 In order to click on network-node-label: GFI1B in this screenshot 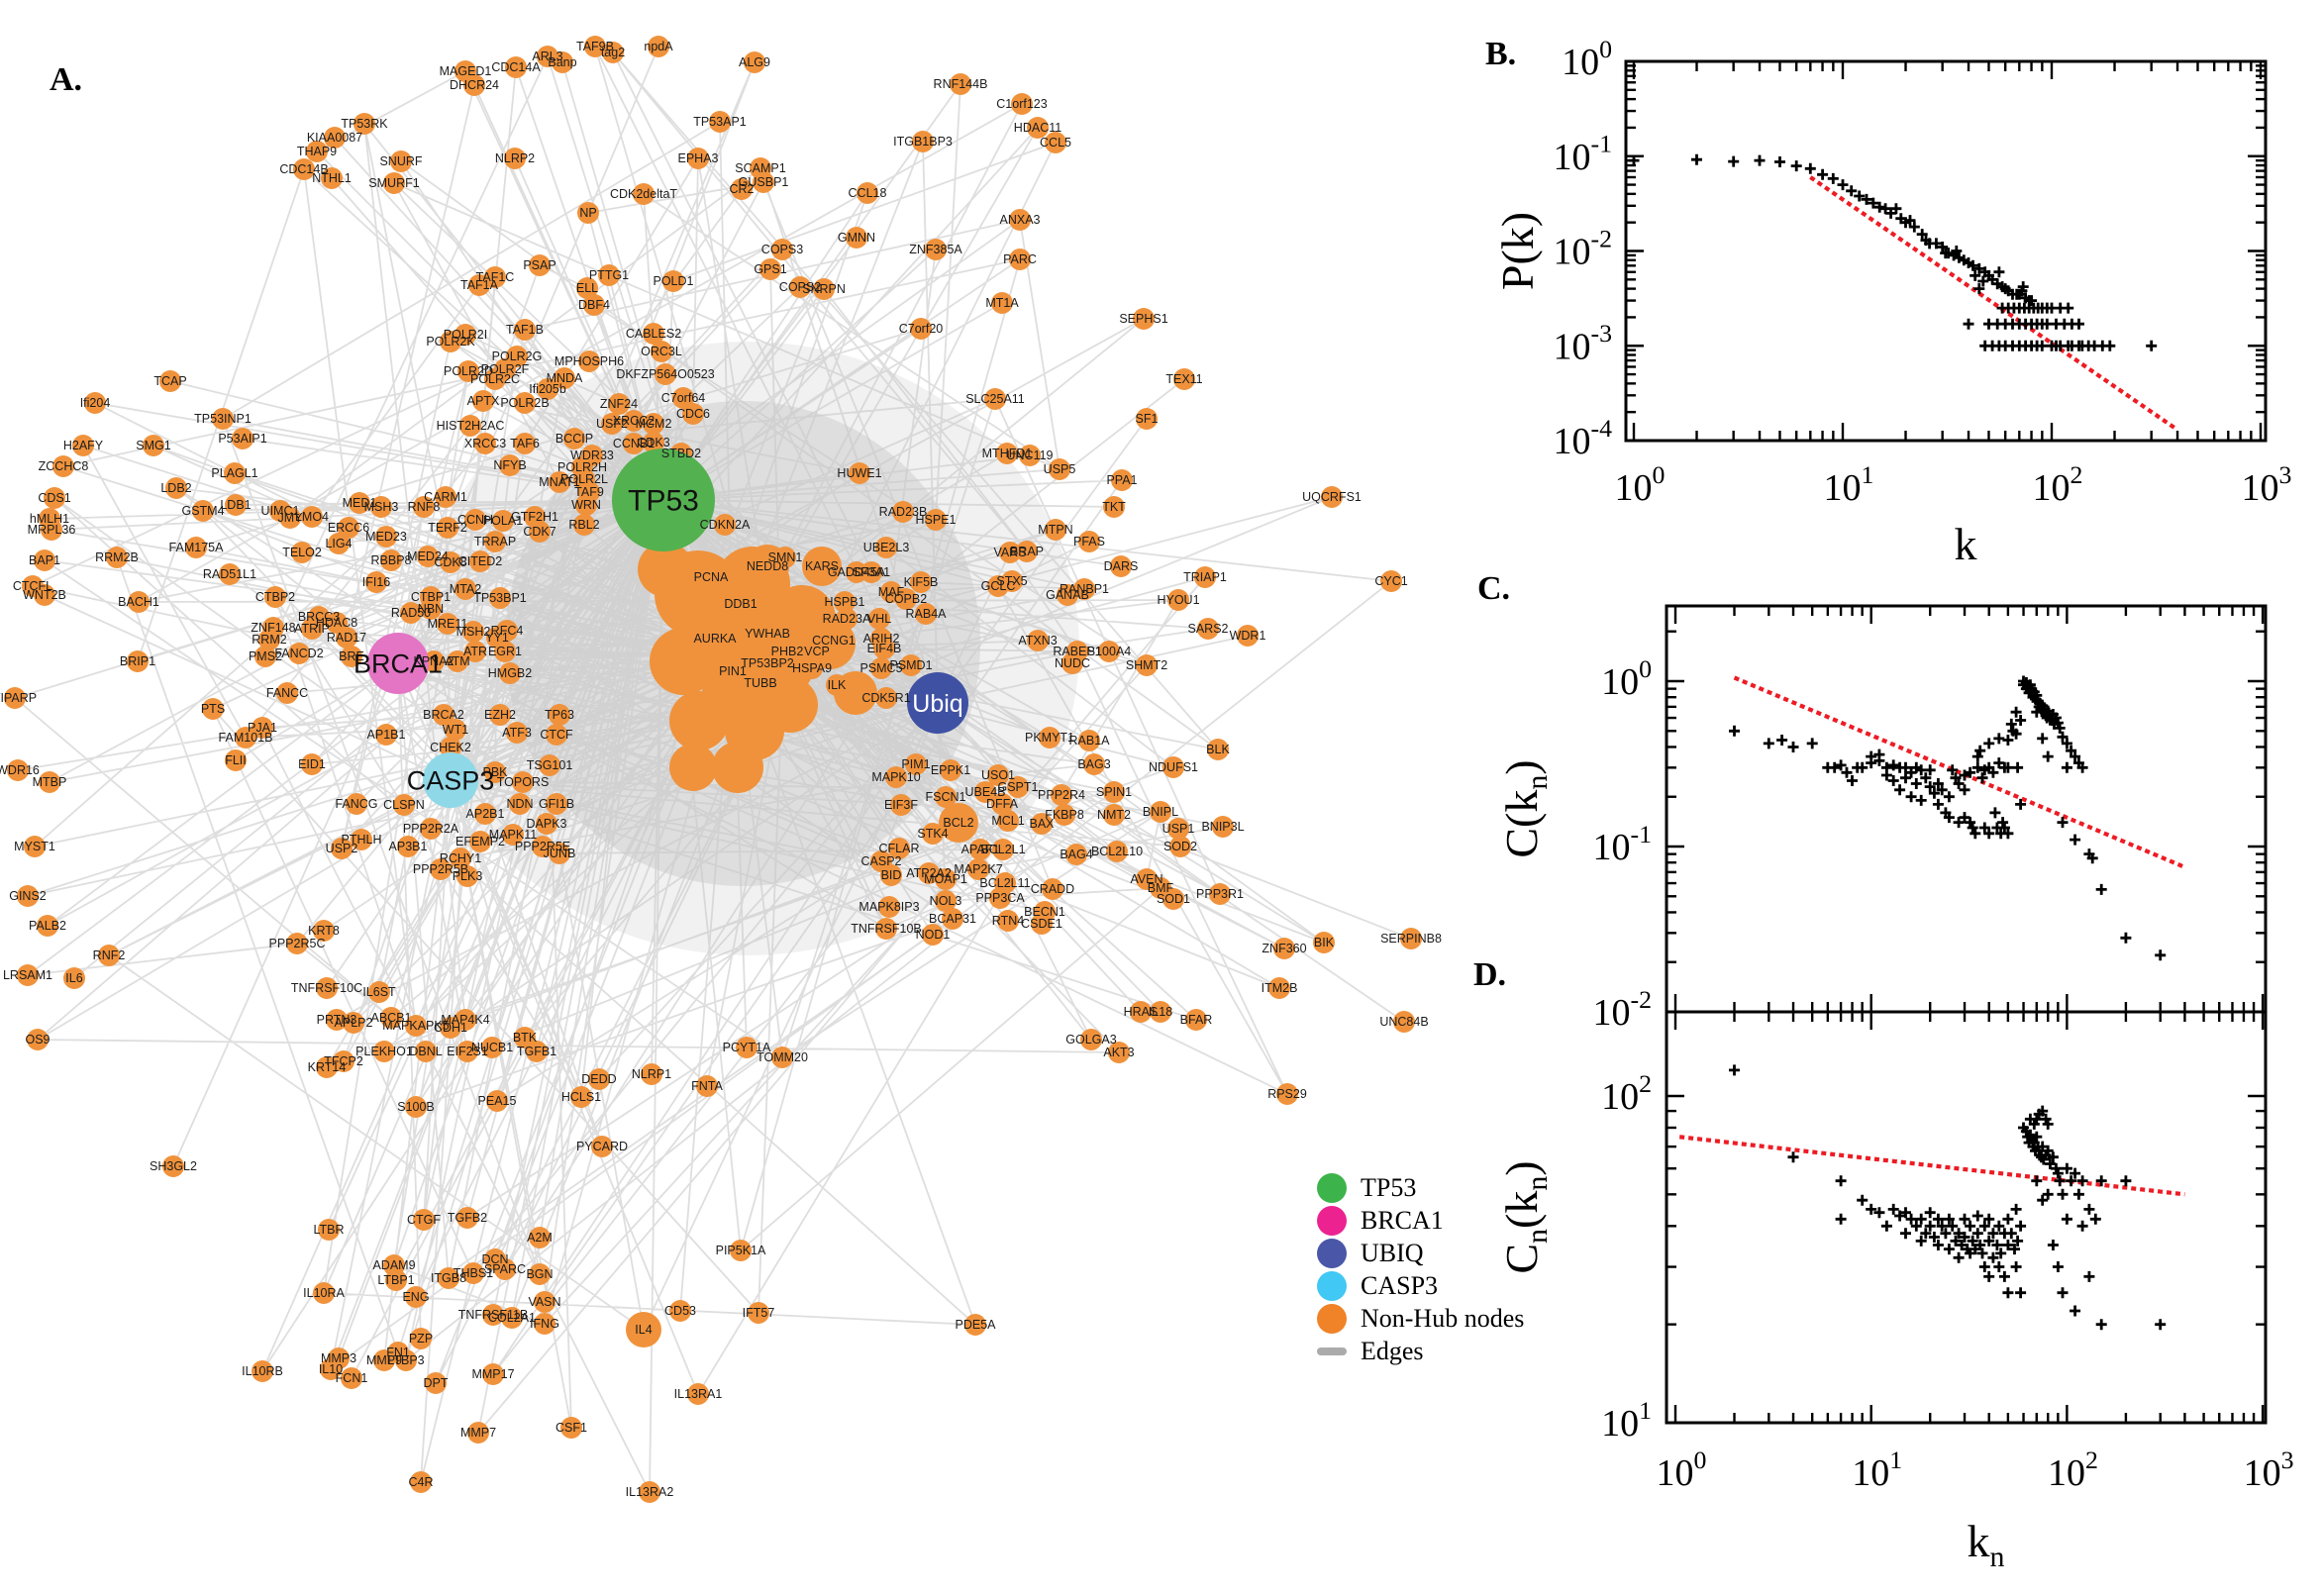, I will do `click(556, 804)`.